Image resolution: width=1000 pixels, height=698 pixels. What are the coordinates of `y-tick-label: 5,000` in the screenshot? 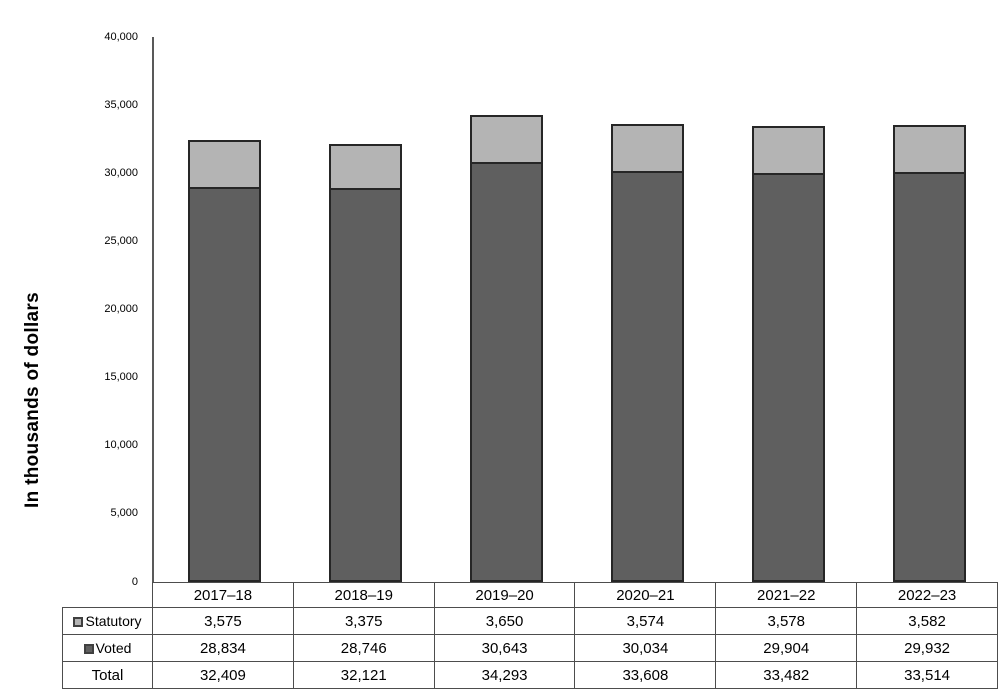 It's located at (124, 513).